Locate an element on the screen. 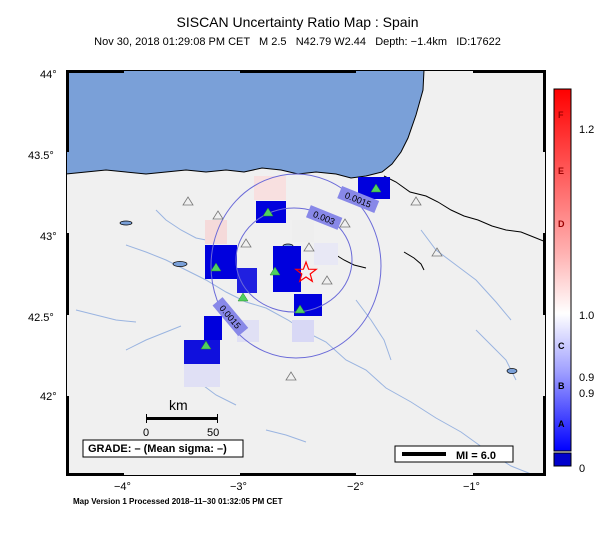  ratio-cells-light is located at coordinates (261, 281).